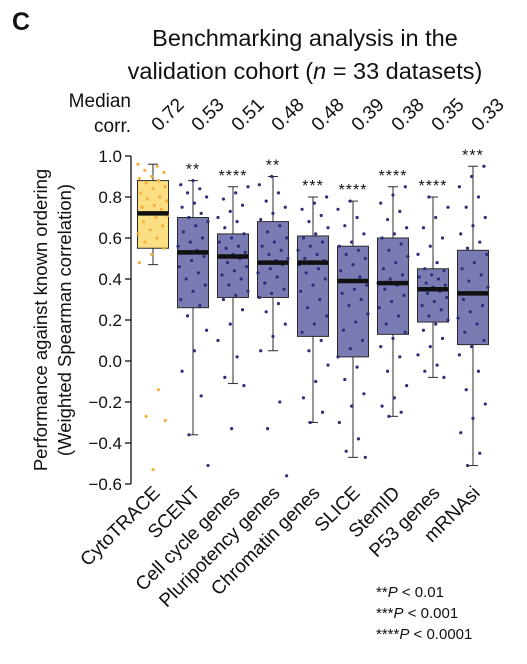  Describe the element at coordinates (393, 592) in the screenshot. I see `legend-p-1: P` at that location.